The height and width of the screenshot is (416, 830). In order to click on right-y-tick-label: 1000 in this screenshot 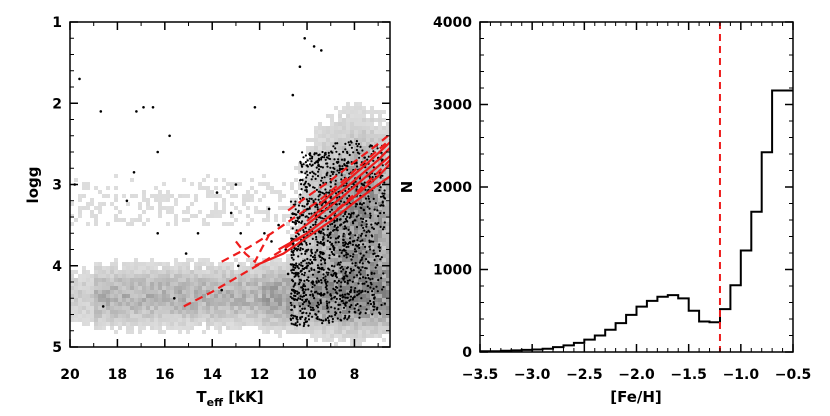, I will do `click(452, 271)`.